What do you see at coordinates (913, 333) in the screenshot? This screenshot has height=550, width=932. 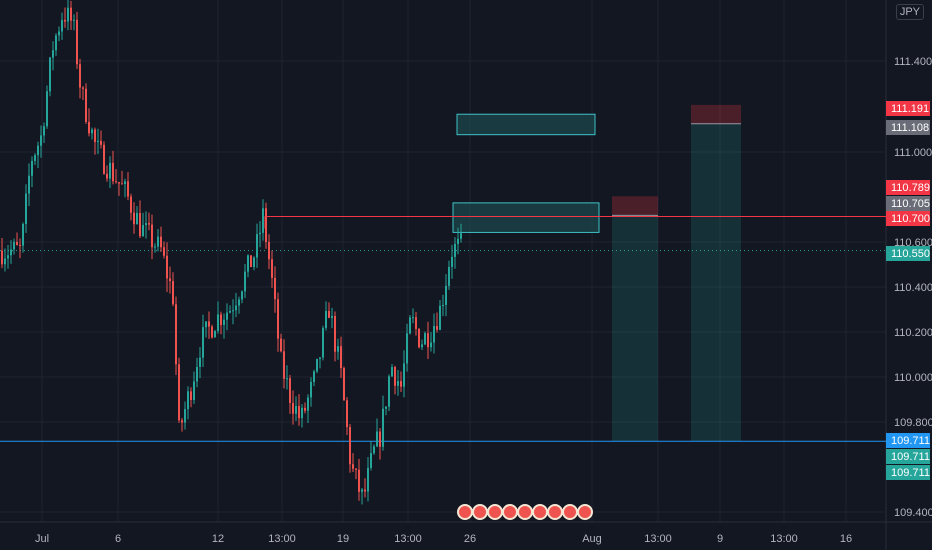 I see `y-tick-label: 110.200` at bounding box center [913, 333].